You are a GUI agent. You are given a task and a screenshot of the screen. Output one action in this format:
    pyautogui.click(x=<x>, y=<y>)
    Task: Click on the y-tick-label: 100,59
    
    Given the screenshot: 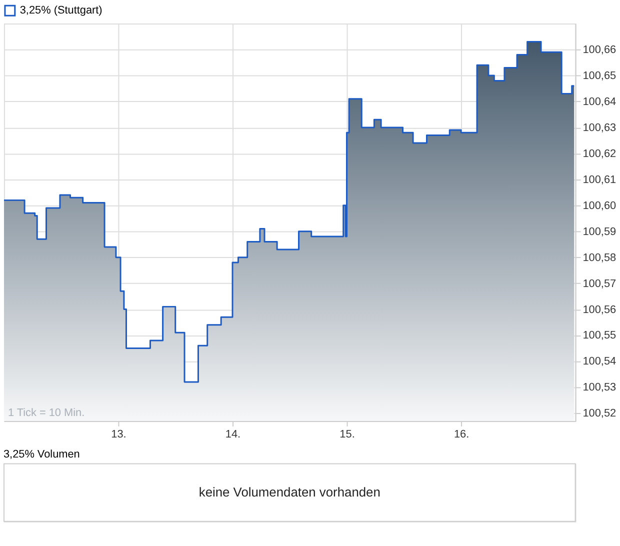 What is the action you would take?
    pyautogui.click(x=599, y=232)
    